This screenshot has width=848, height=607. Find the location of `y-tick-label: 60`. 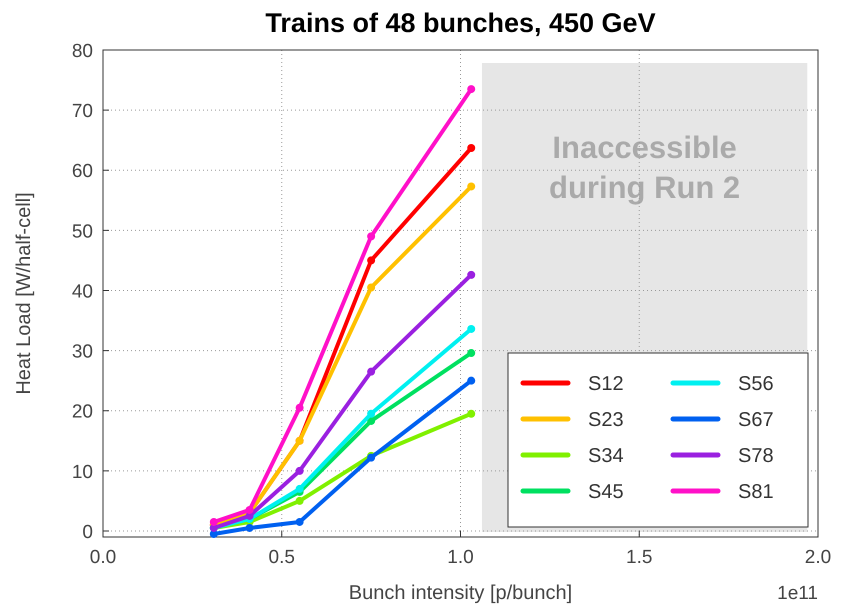

y-tick-label: 60 is located at coordinates (82, 171).